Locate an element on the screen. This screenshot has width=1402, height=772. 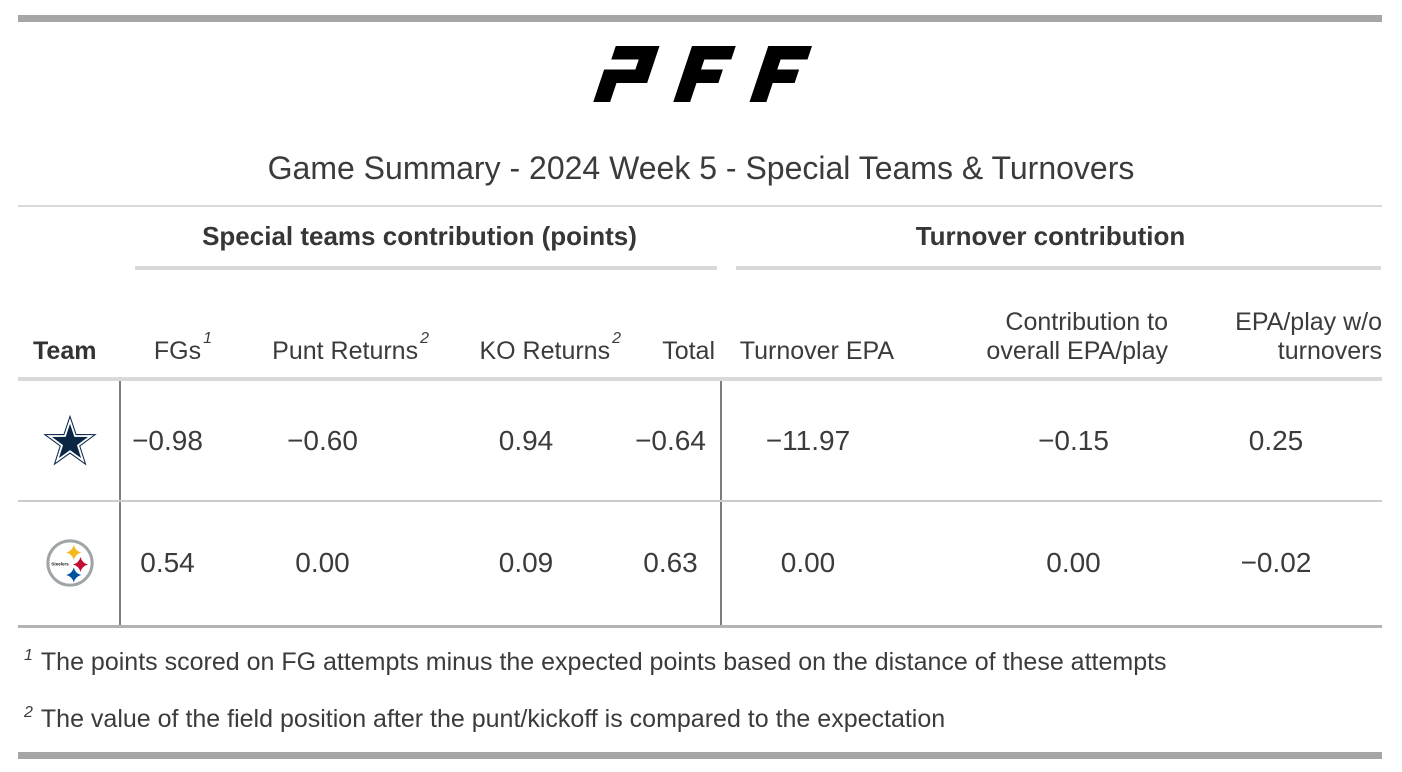
steelers-logo: Steelers is located at coordinates (69, 563).